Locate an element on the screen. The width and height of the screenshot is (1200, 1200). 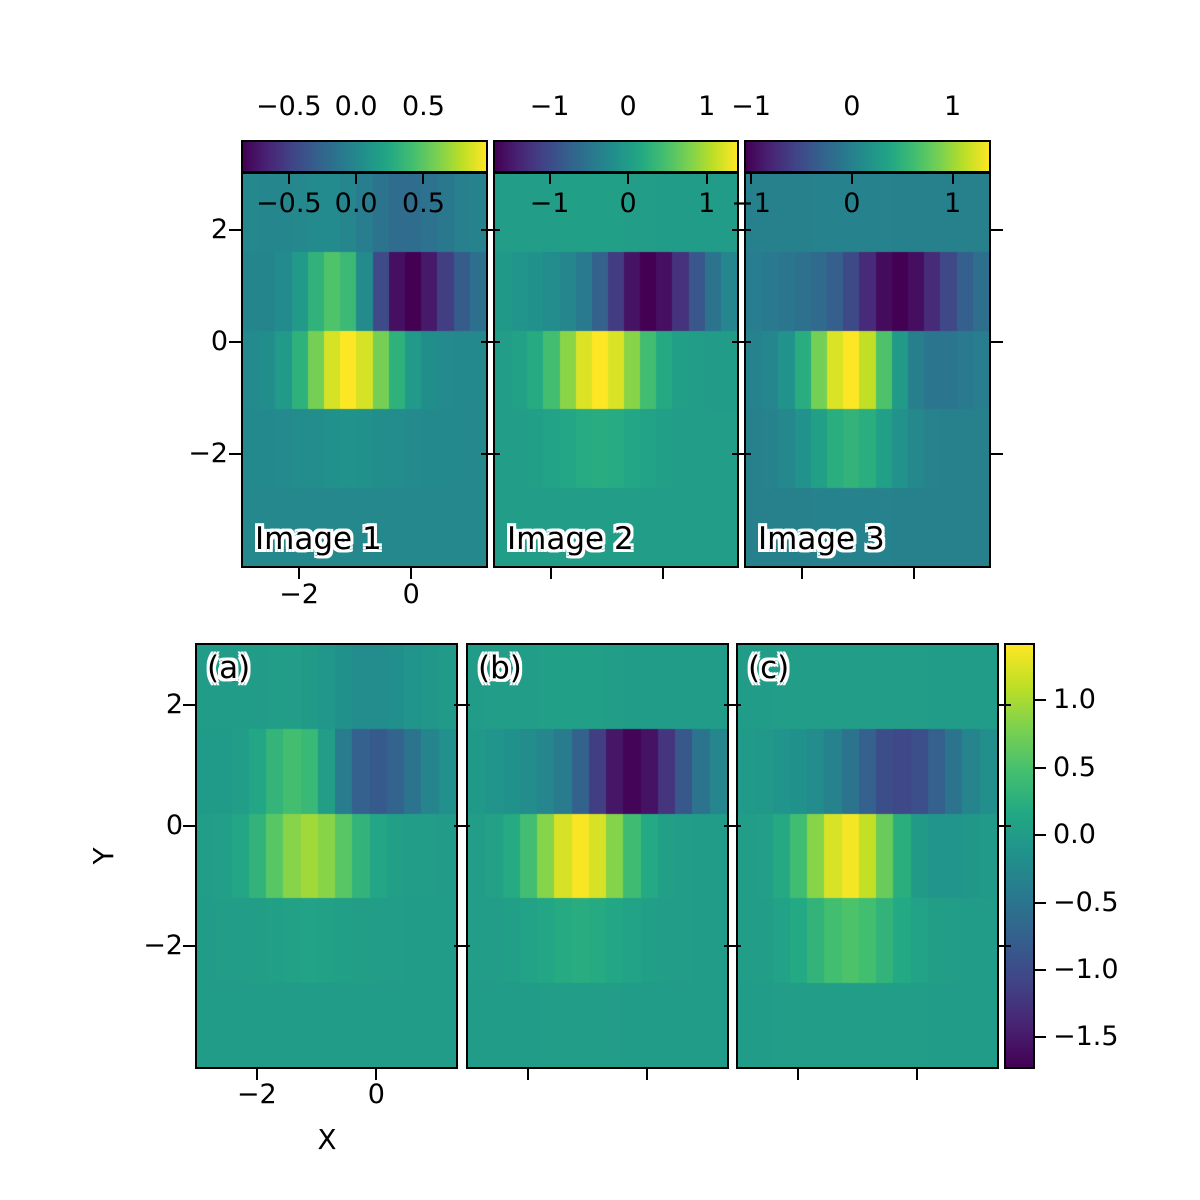
x-axis-label: X is located at coordinates (327, 1139).